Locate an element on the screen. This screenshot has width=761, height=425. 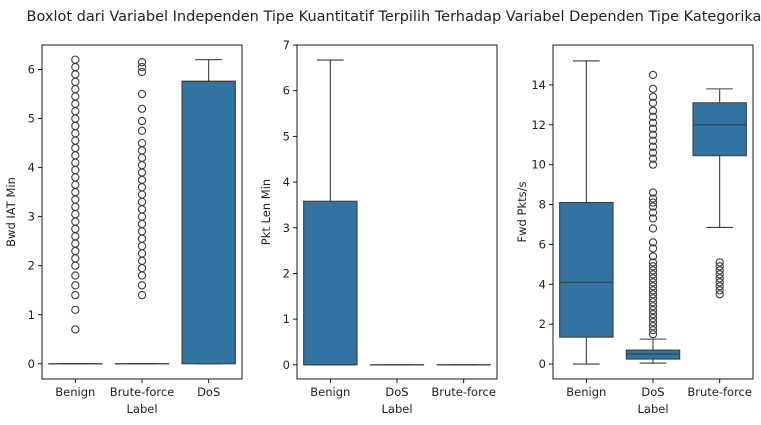
box-body is located at coordinates (208, 222).